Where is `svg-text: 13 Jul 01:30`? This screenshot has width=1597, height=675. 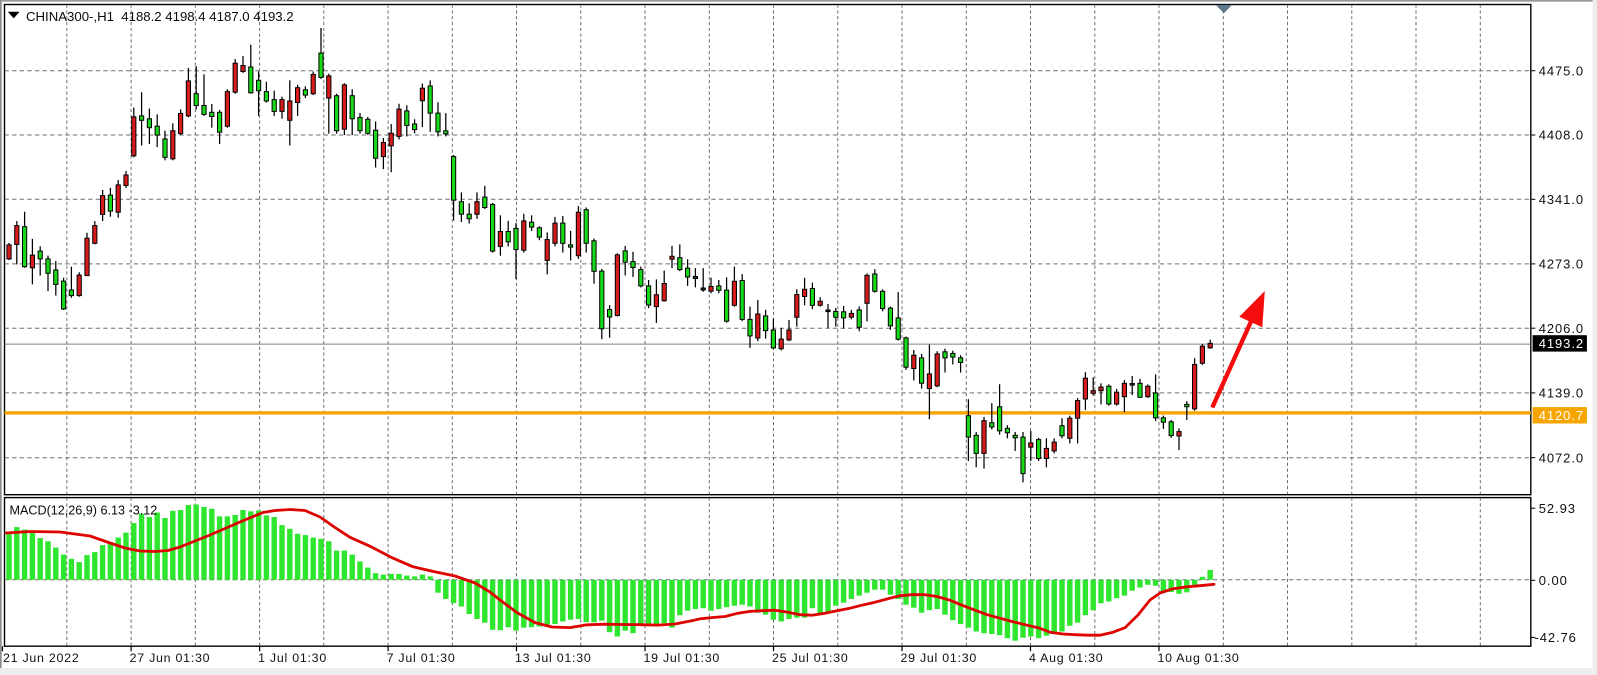 svg-text: 13 Jul 01:30 is located at coordinates (553, 658).